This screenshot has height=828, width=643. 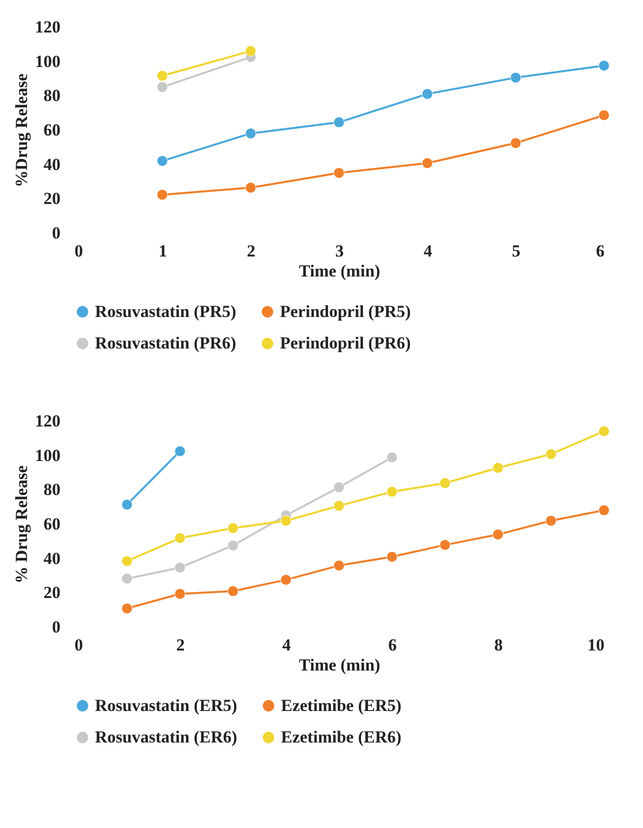 I want to click on legend-label: Rosuvastatin (PR6), so click(x=165, y=343).